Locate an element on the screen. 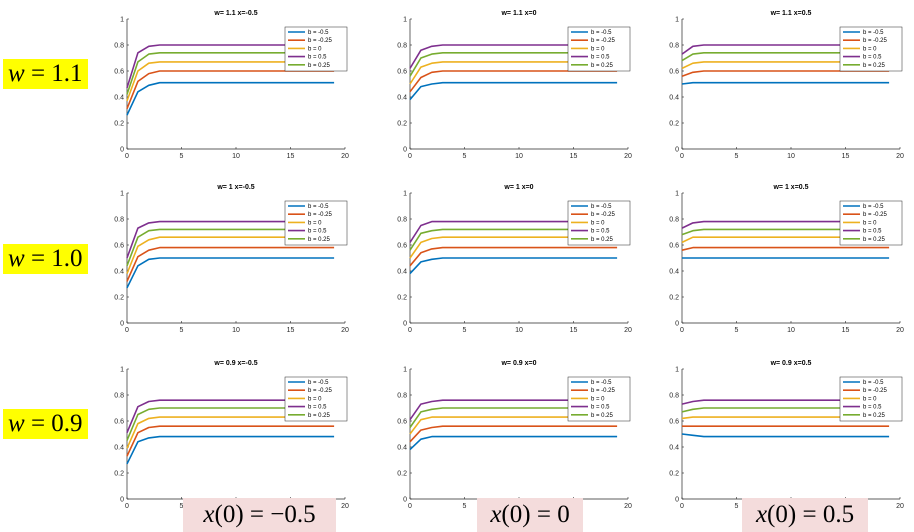  col-label-x0-0-5: x(0) = 0.5 is located at coordinates (805, 515).